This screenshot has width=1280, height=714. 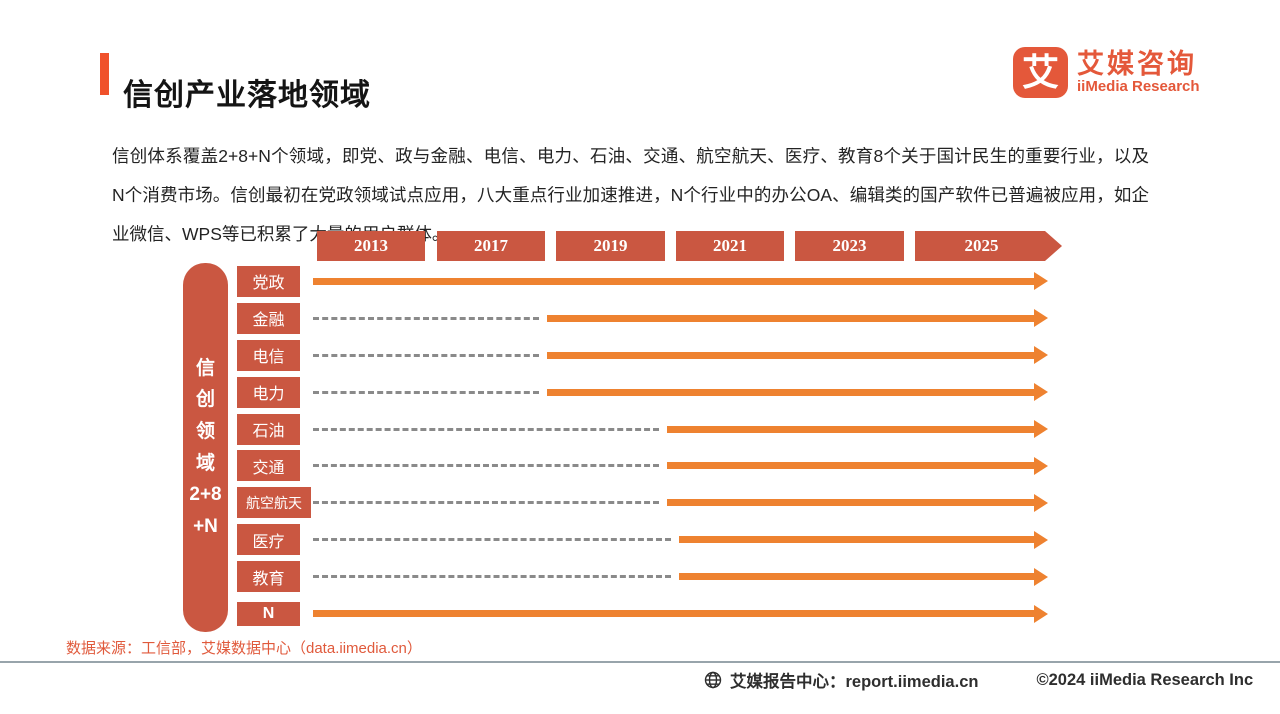 What do you see at coordinates (274, 503) in the screenshot?
I see `row-label-航空航天: 航空航天` at bounding box center [274, 503].